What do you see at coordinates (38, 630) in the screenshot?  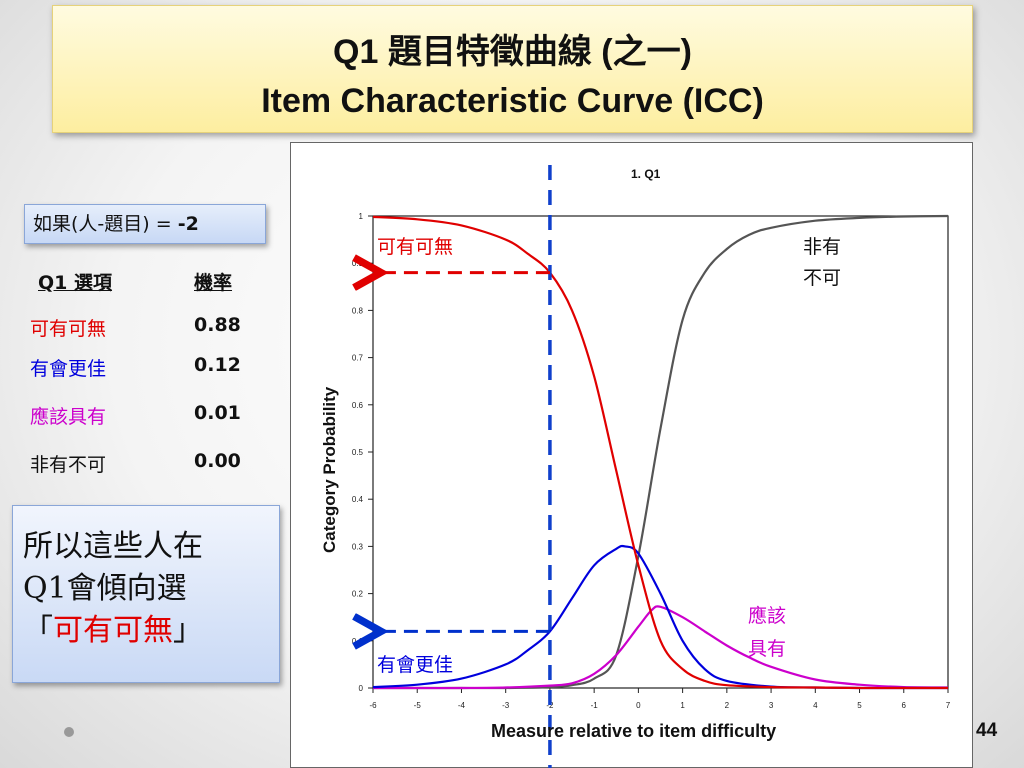 I see `open-quote: 「` at bounding box center [38, 630].